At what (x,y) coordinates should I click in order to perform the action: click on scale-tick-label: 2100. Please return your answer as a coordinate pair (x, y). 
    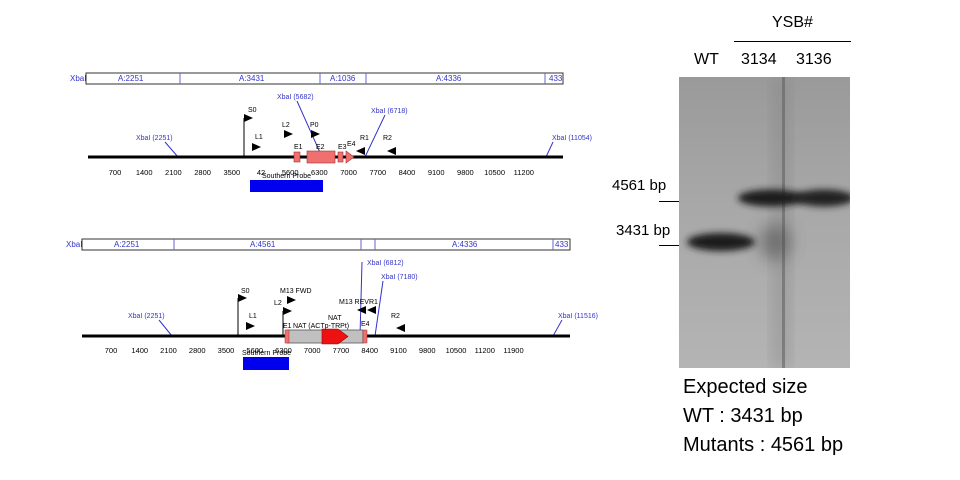
    Looking at the image, I should click on (168, 350).